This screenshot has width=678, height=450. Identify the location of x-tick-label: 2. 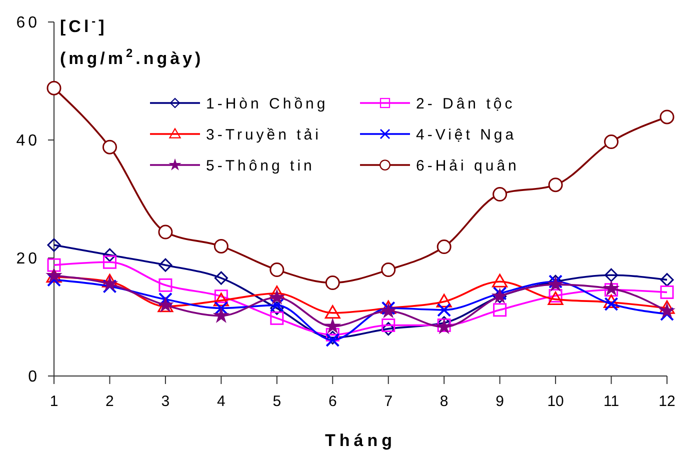
(110, 401).